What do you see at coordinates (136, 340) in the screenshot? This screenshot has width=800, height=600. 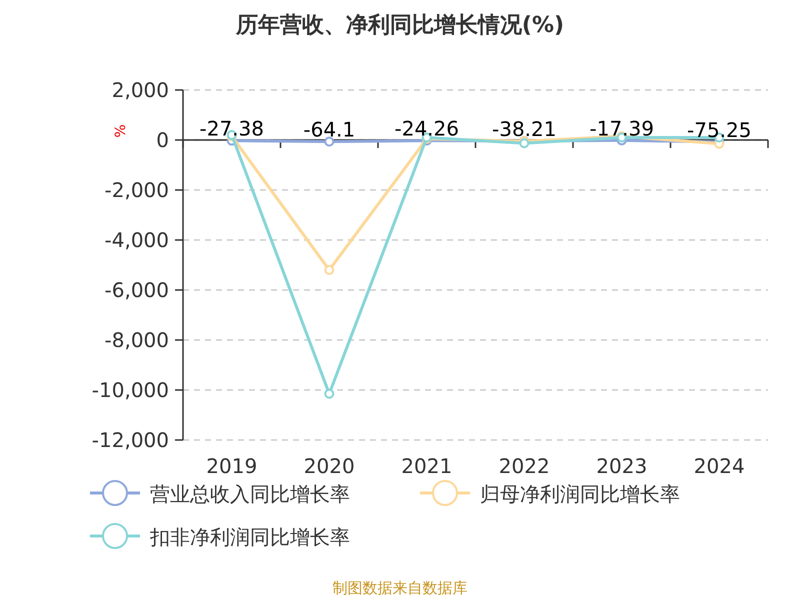 I see `y-tick-label: -8,000` at bounding box center [136, 340].